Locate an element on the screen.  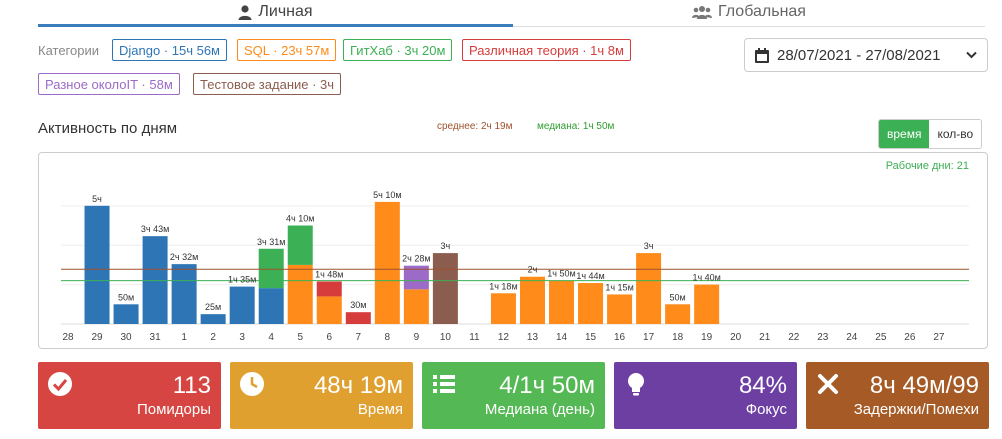
bar-value-label: 4ч 10м is located at coordinates (300, 219).